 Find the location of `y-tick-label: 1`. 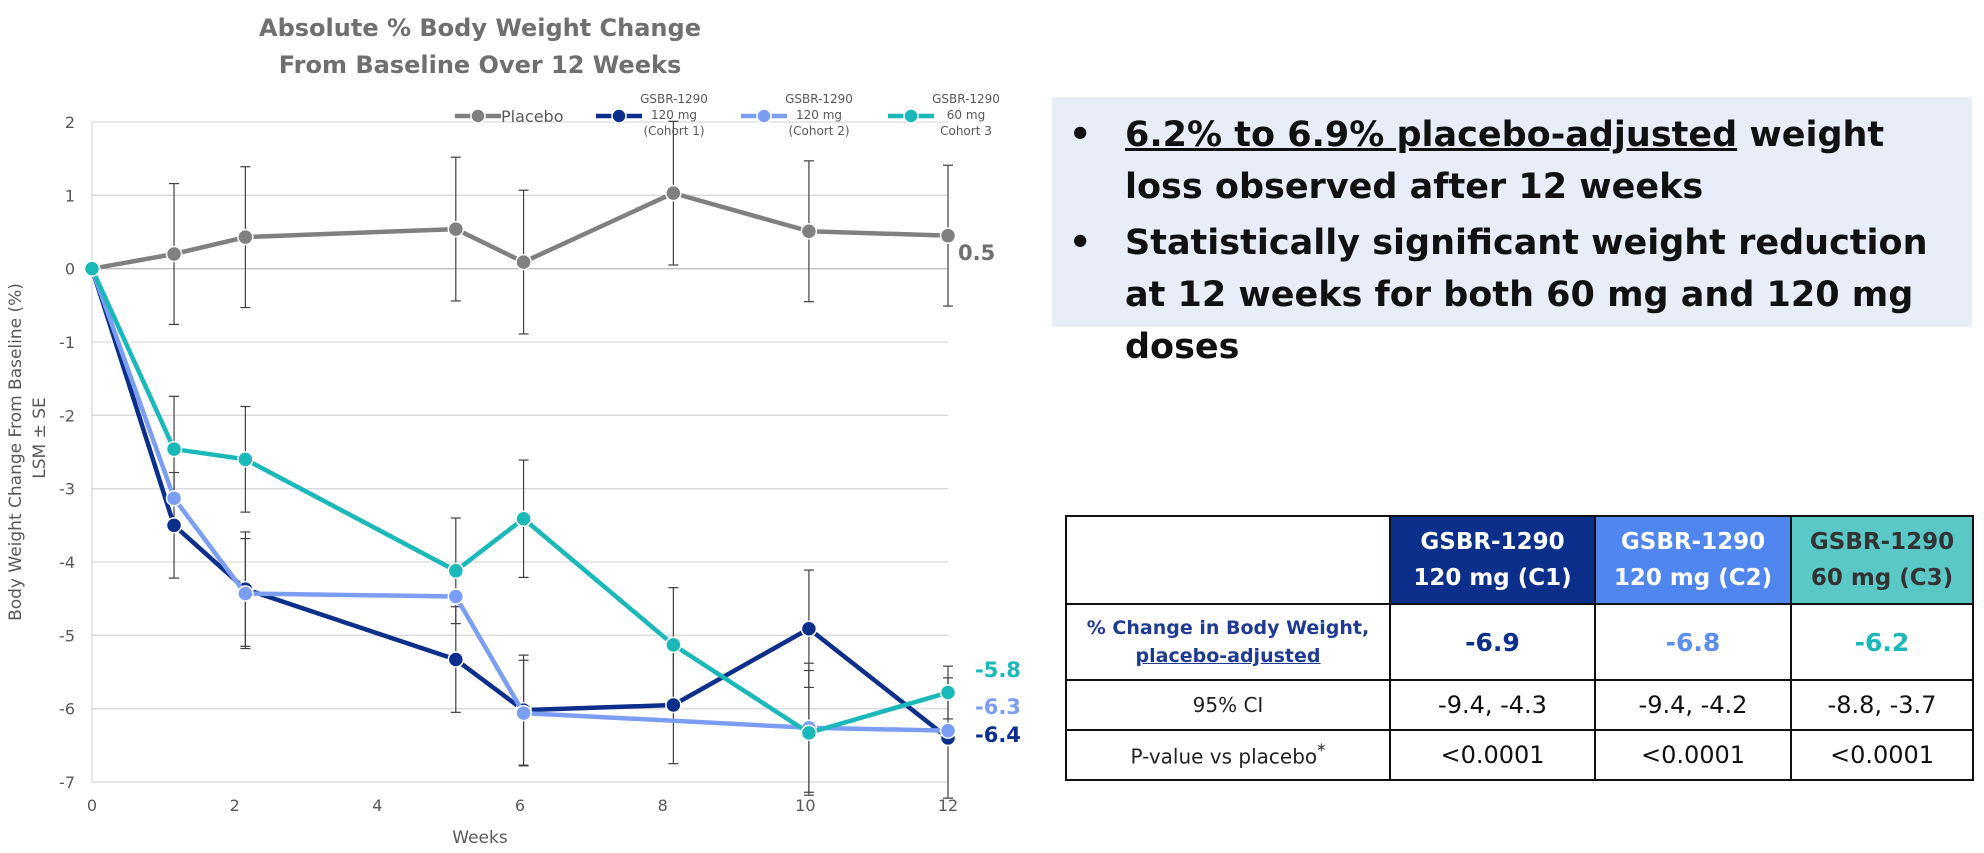

y-tick-label: 1 is located at coordinates (70, 195).